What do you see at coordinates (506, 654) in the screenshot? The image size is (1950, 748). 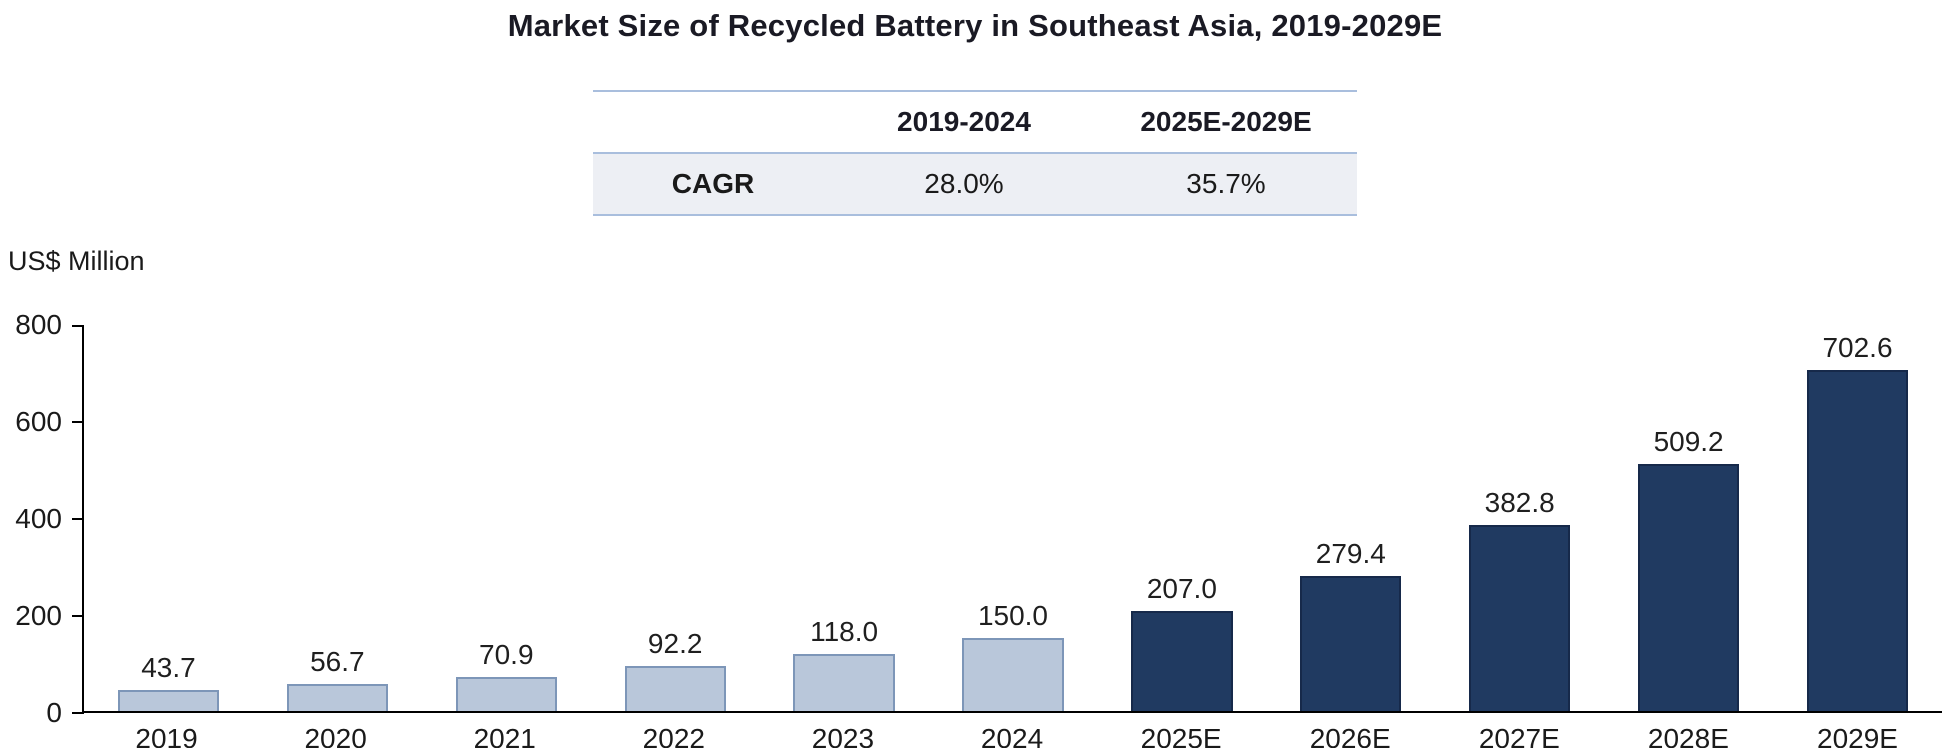 I see `bar-value-label: 70.9` at bounding box center [506, 654].